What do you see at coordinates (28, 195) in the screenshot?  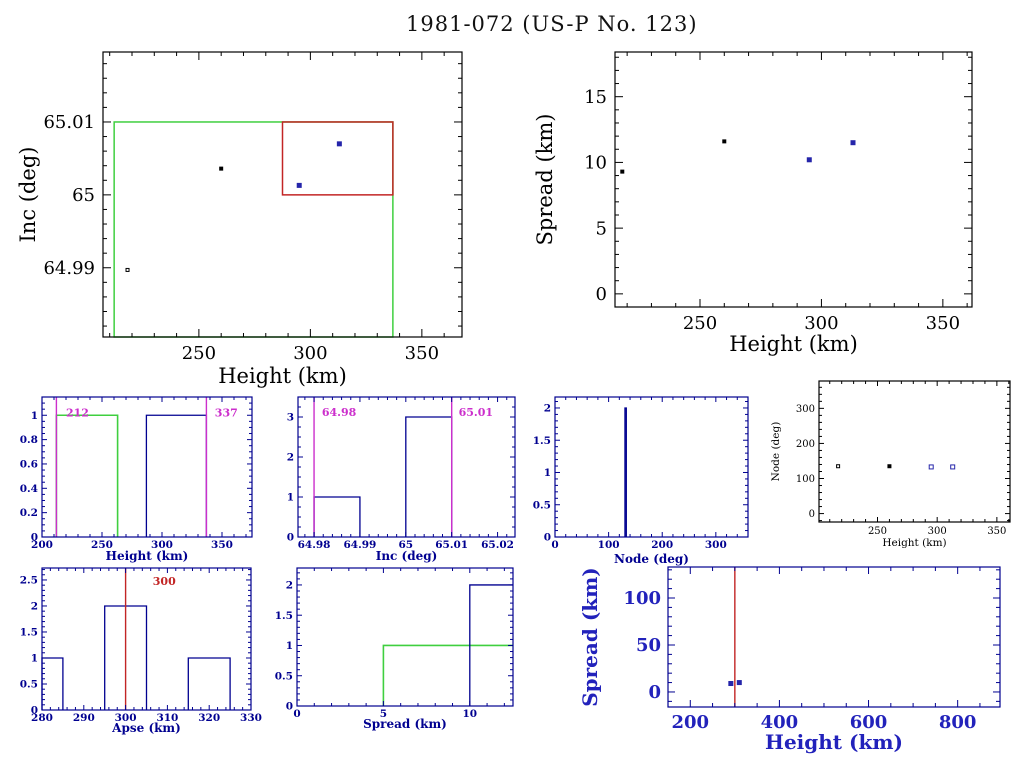 I see `y-axis-label: Inc (deg)` at bounding box center [28, 195].